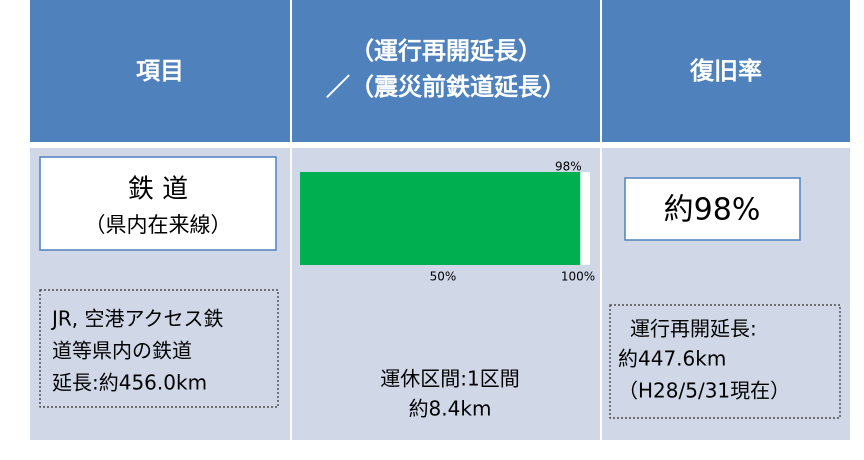 The image size is (864, 460). Describe the element at coordinates (449, 379) in the screenshot. I see `annotation: 運休区間:1区間` at that location.